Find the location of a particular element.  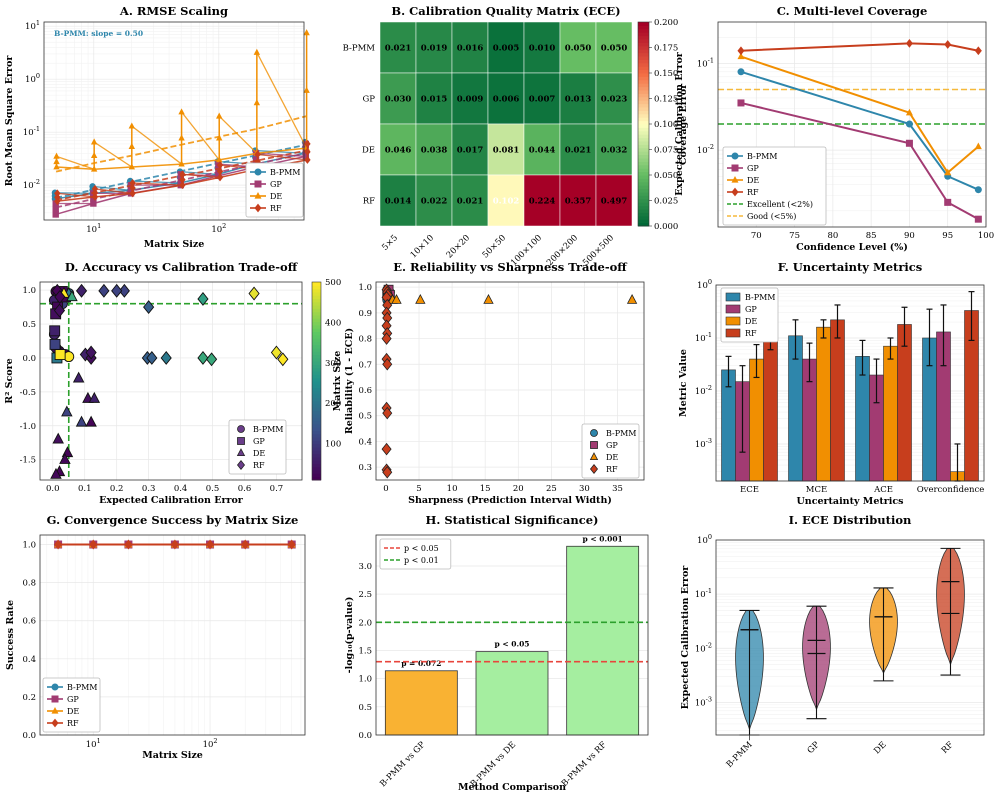

heatmap-cell-label: 0.046 is located at coordinates (398, 151).